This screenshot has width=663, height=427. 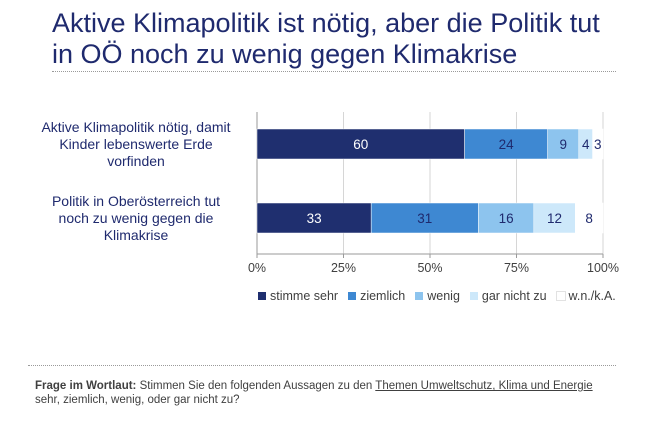 I want to click on legend-item: ziemlich, so click(x=376, y=296).